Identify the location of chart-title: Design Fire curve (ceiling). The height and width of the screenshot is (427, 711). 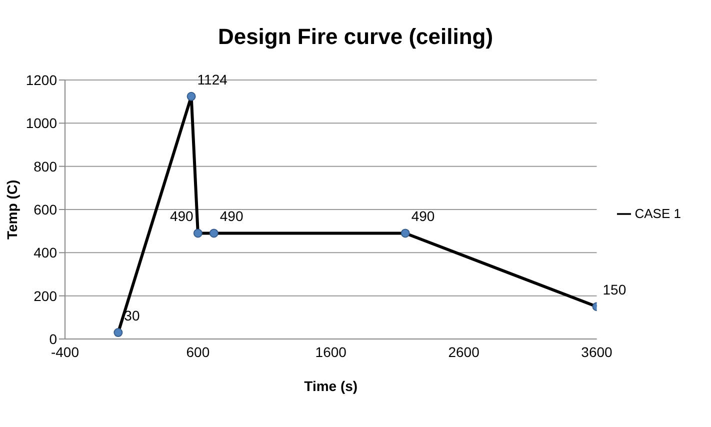
(355, 37).